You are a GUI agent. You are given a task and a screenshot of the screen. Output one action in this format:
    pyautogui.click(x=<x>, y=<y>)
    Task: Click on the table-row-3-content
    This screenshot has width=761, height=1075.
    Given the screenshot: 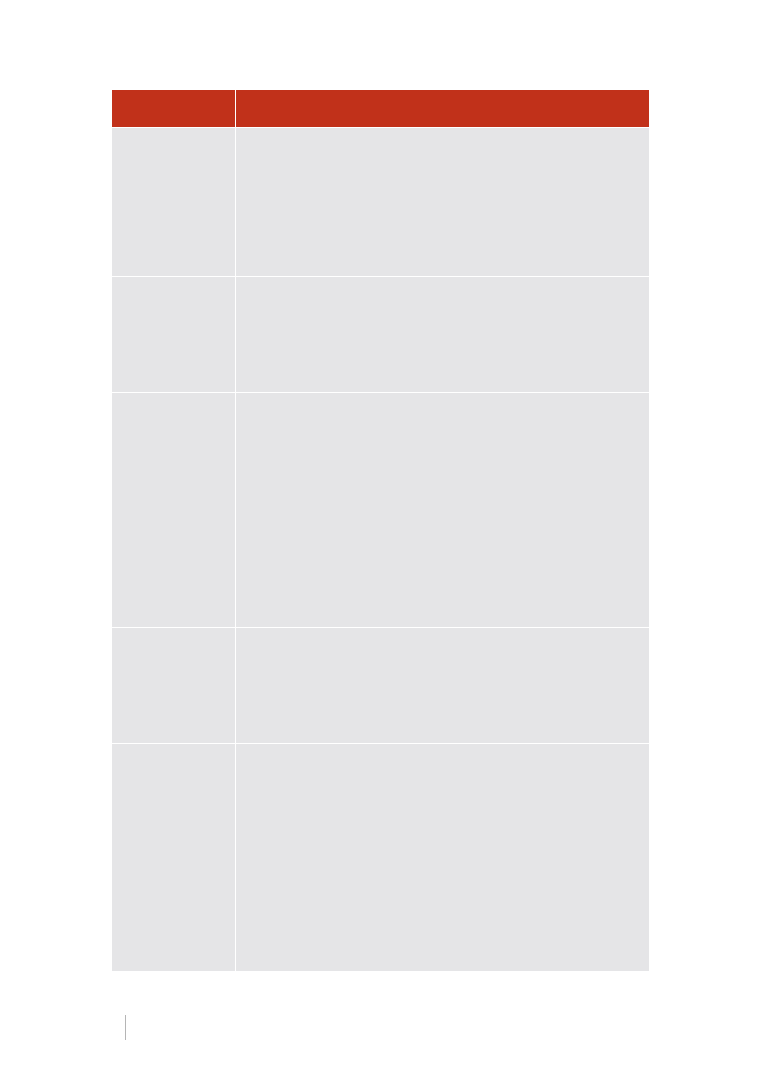 What is the action you would take?
    pyautogui.click(x=442, y=510)
    